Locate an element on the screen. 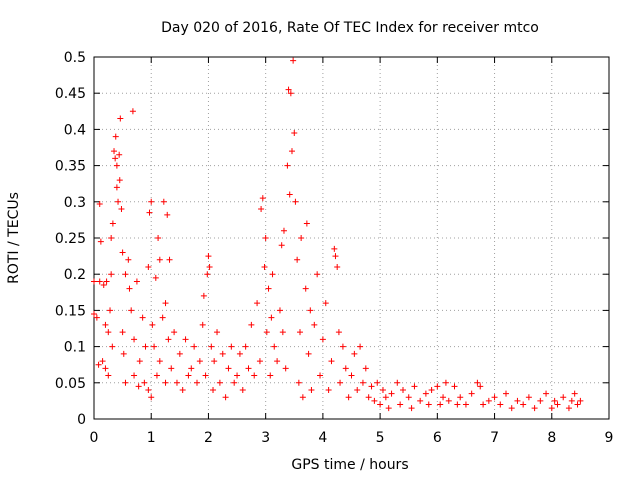 The width and height of the screenshot is (640, 480). y-tick-label: 0.05 is located at coordinates (70, 384).